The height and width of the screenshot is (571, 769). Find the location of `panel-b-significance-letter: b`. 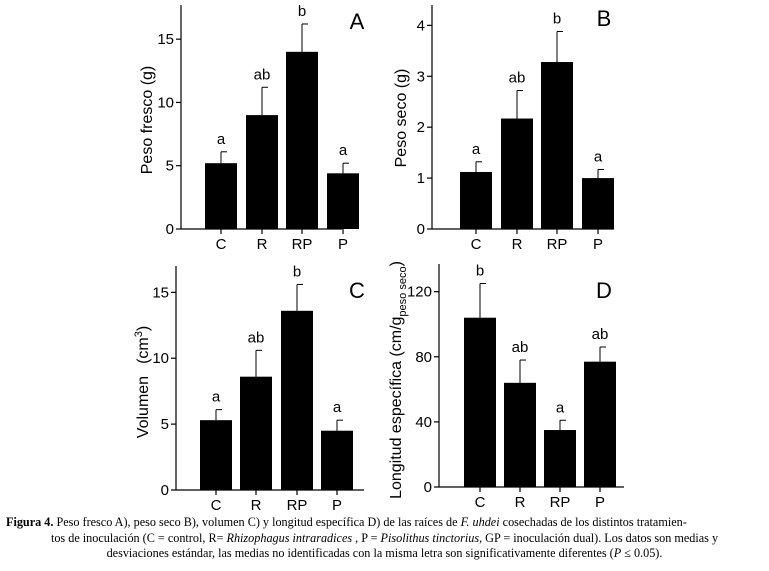

panel-b-significance-letter: b is located at coordinates (557, 18).